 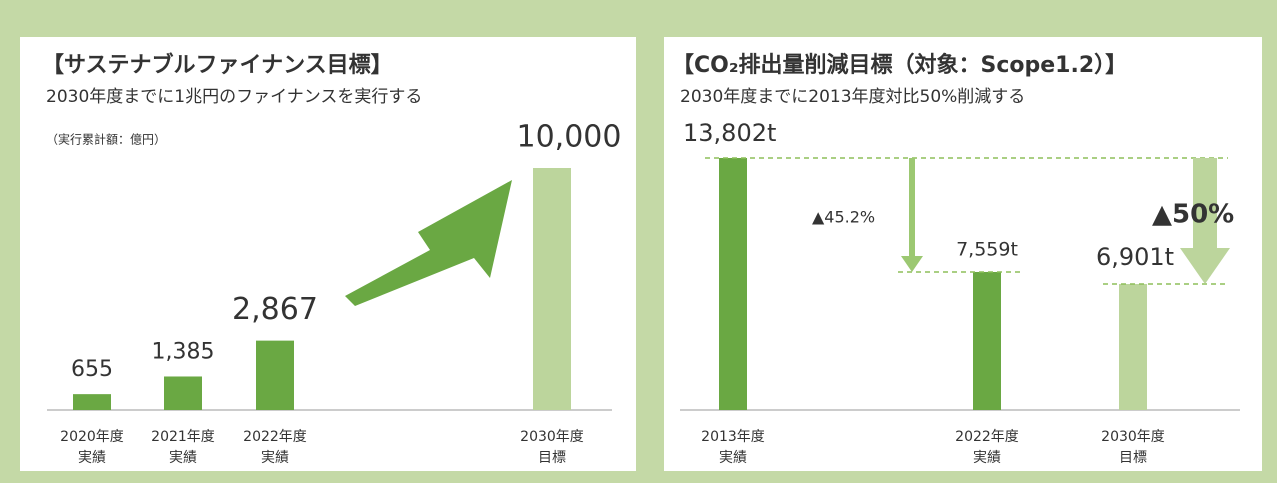 What do you see at coordinates (729, 133) in the screenshot?
I see `value-label: 13,802t` at bounding box center [729, 133].